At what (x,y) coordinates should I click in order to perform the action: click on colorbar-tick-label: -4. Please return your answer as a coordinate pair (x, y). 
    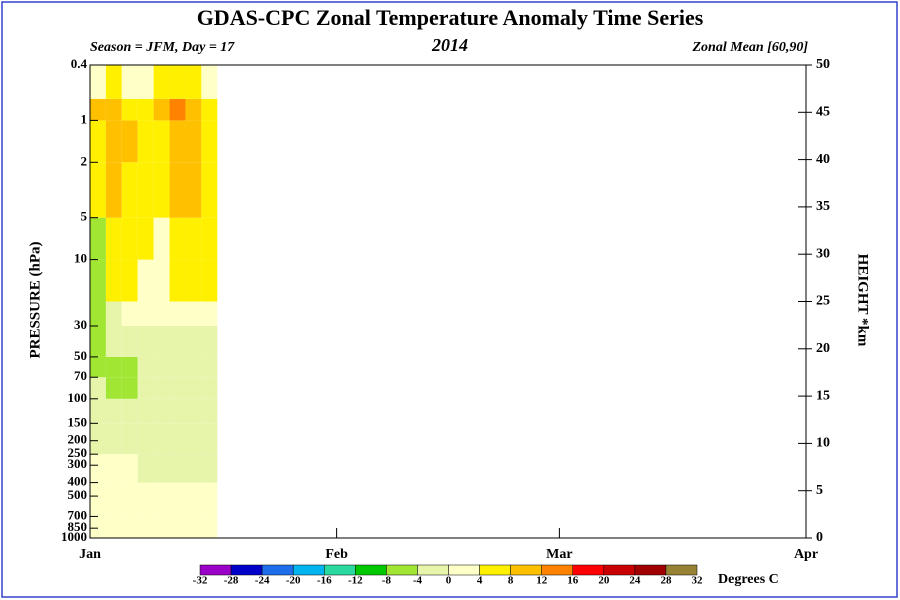
    Looking at the image, I should click on (418, 581).